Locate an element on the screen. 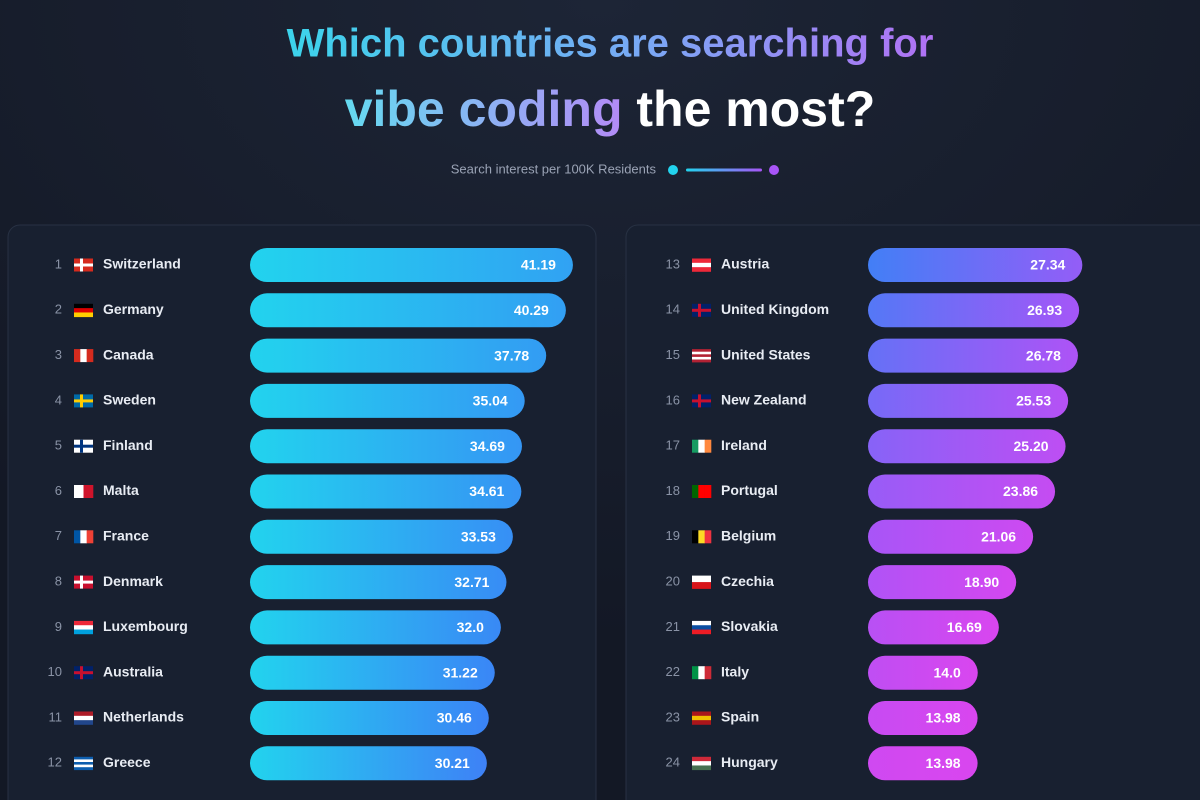 This screenshot has width=1200, height=800. rank: 20 is located at coordinates (673, 581).